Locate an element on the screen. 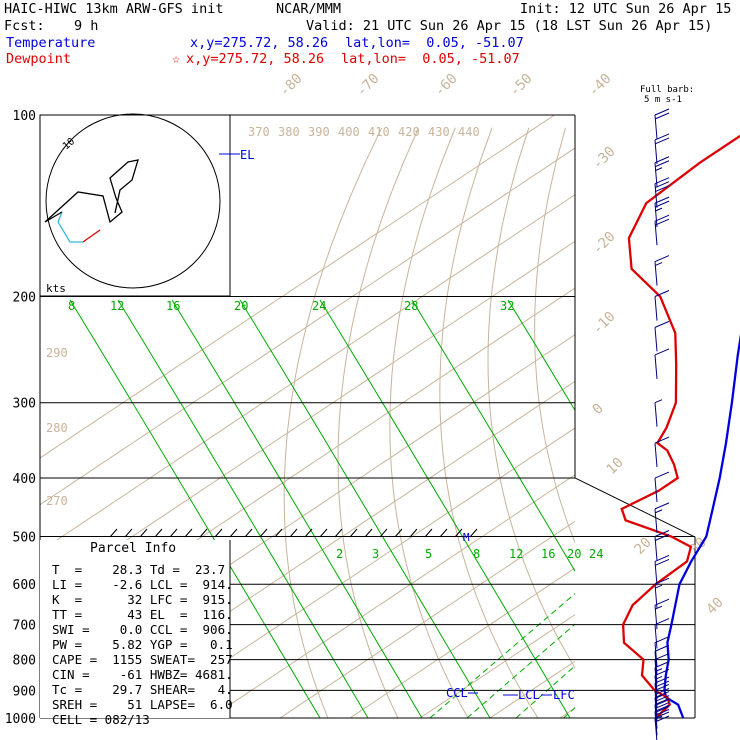 The image size is (740, 740). moist-adiabat-label: 8 is located at coordinates (71, 306).